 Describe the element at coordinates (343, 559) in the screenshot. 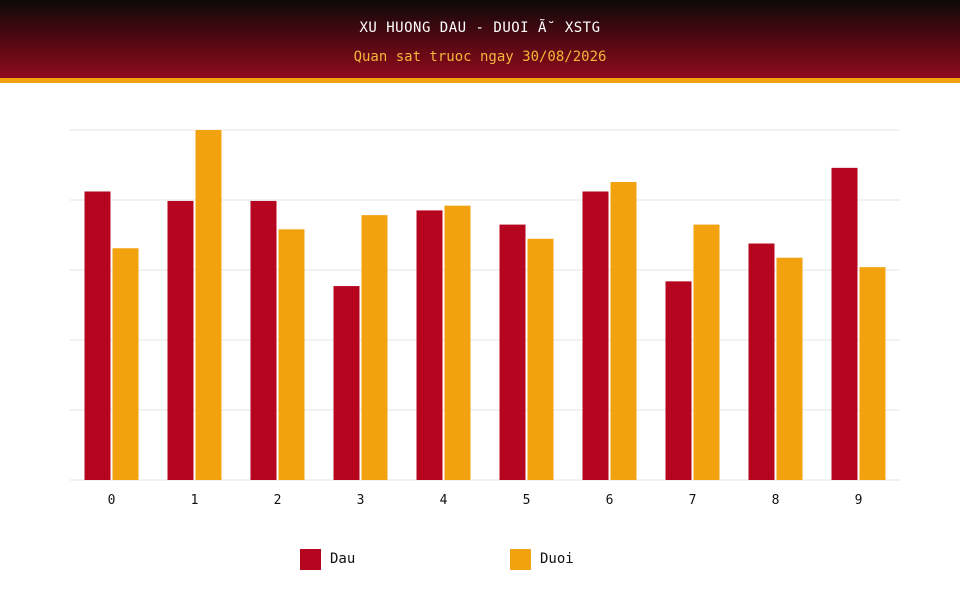

I see `legend-label-dau: Dau` at that location.